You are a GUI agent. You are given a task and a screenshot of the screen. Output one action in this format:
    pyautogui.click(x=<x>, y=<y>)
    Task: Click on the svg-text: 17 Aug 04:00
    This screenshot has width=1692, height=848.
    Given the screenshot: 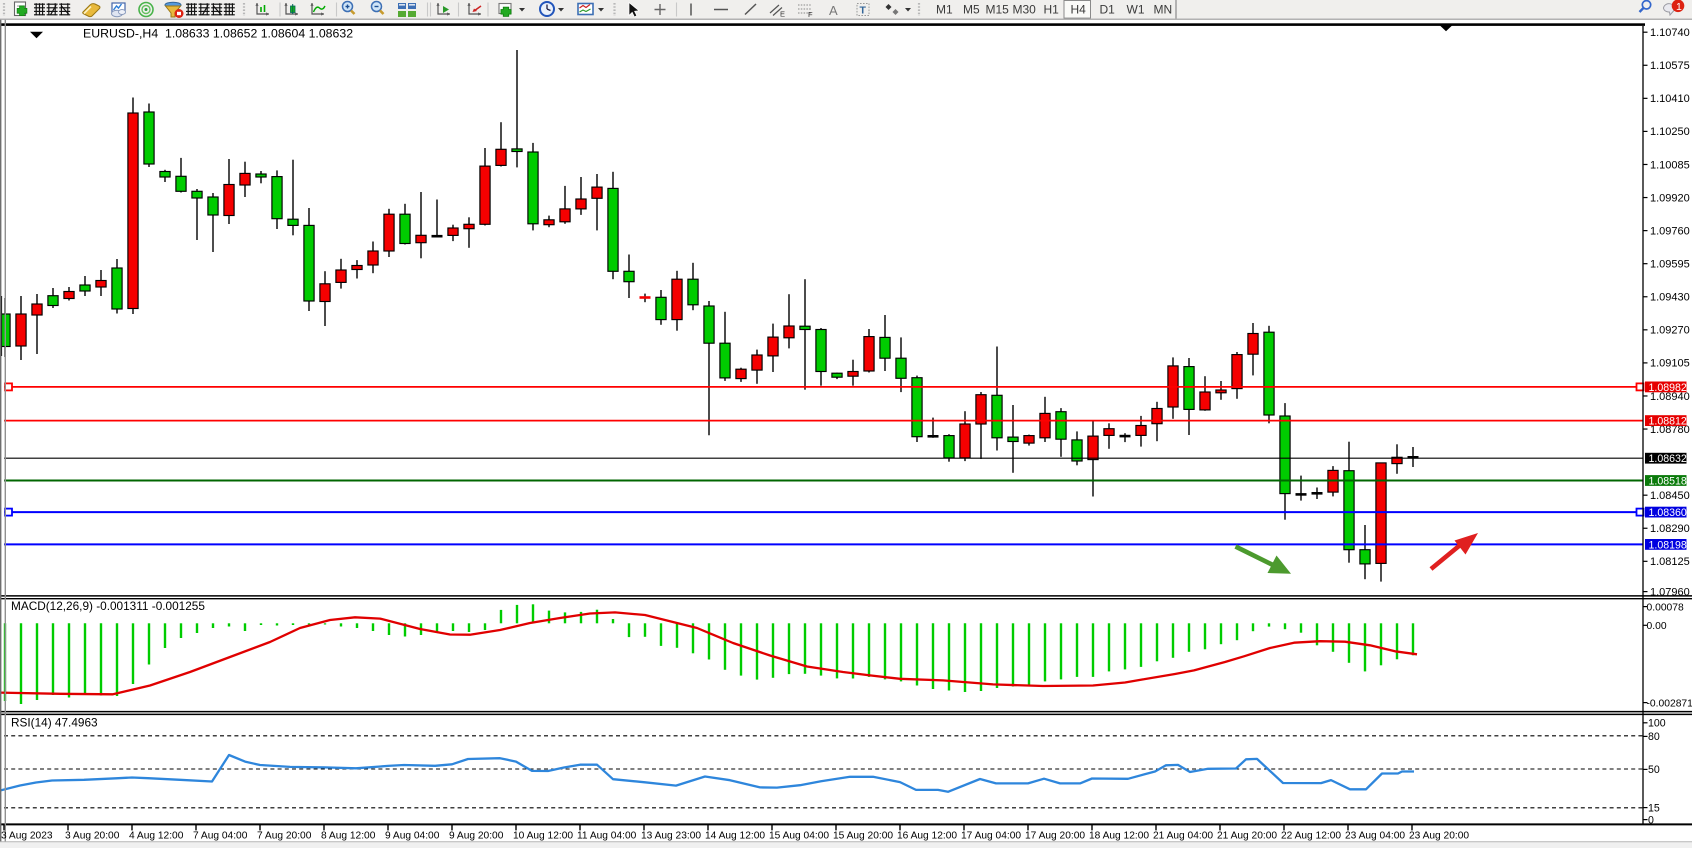 What is the action you would take?
    pyautogui.click(x=991, y=835)
    